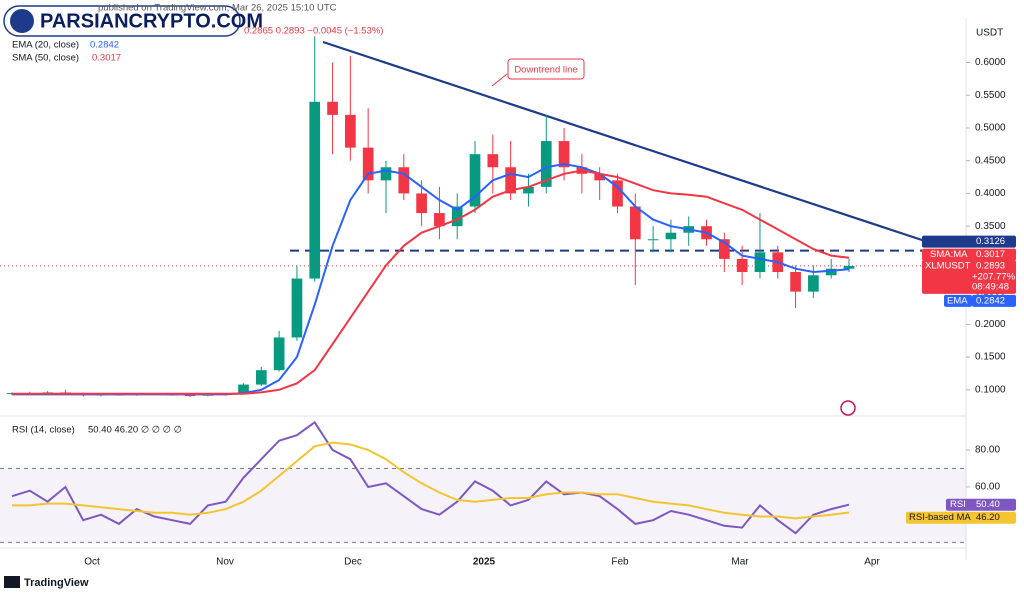 The height and width of the screenshot is (598, 1024). I want to click on symbol: XLMUSDT, so click(948, 265).